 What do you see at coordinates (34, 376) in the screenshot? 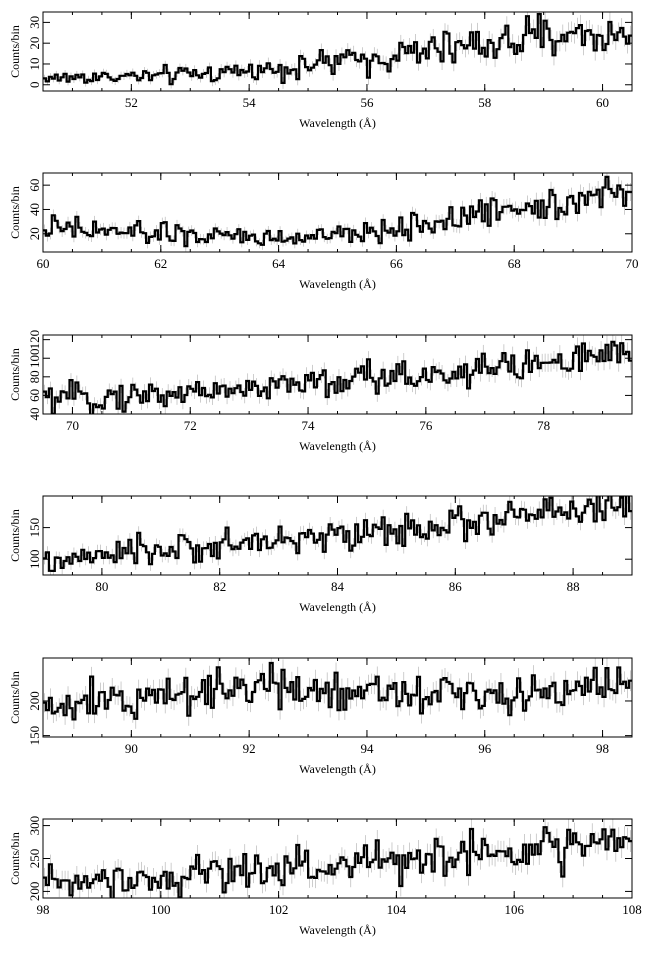
I see `y-tick-label: 80` at bounding box center [34, 376].